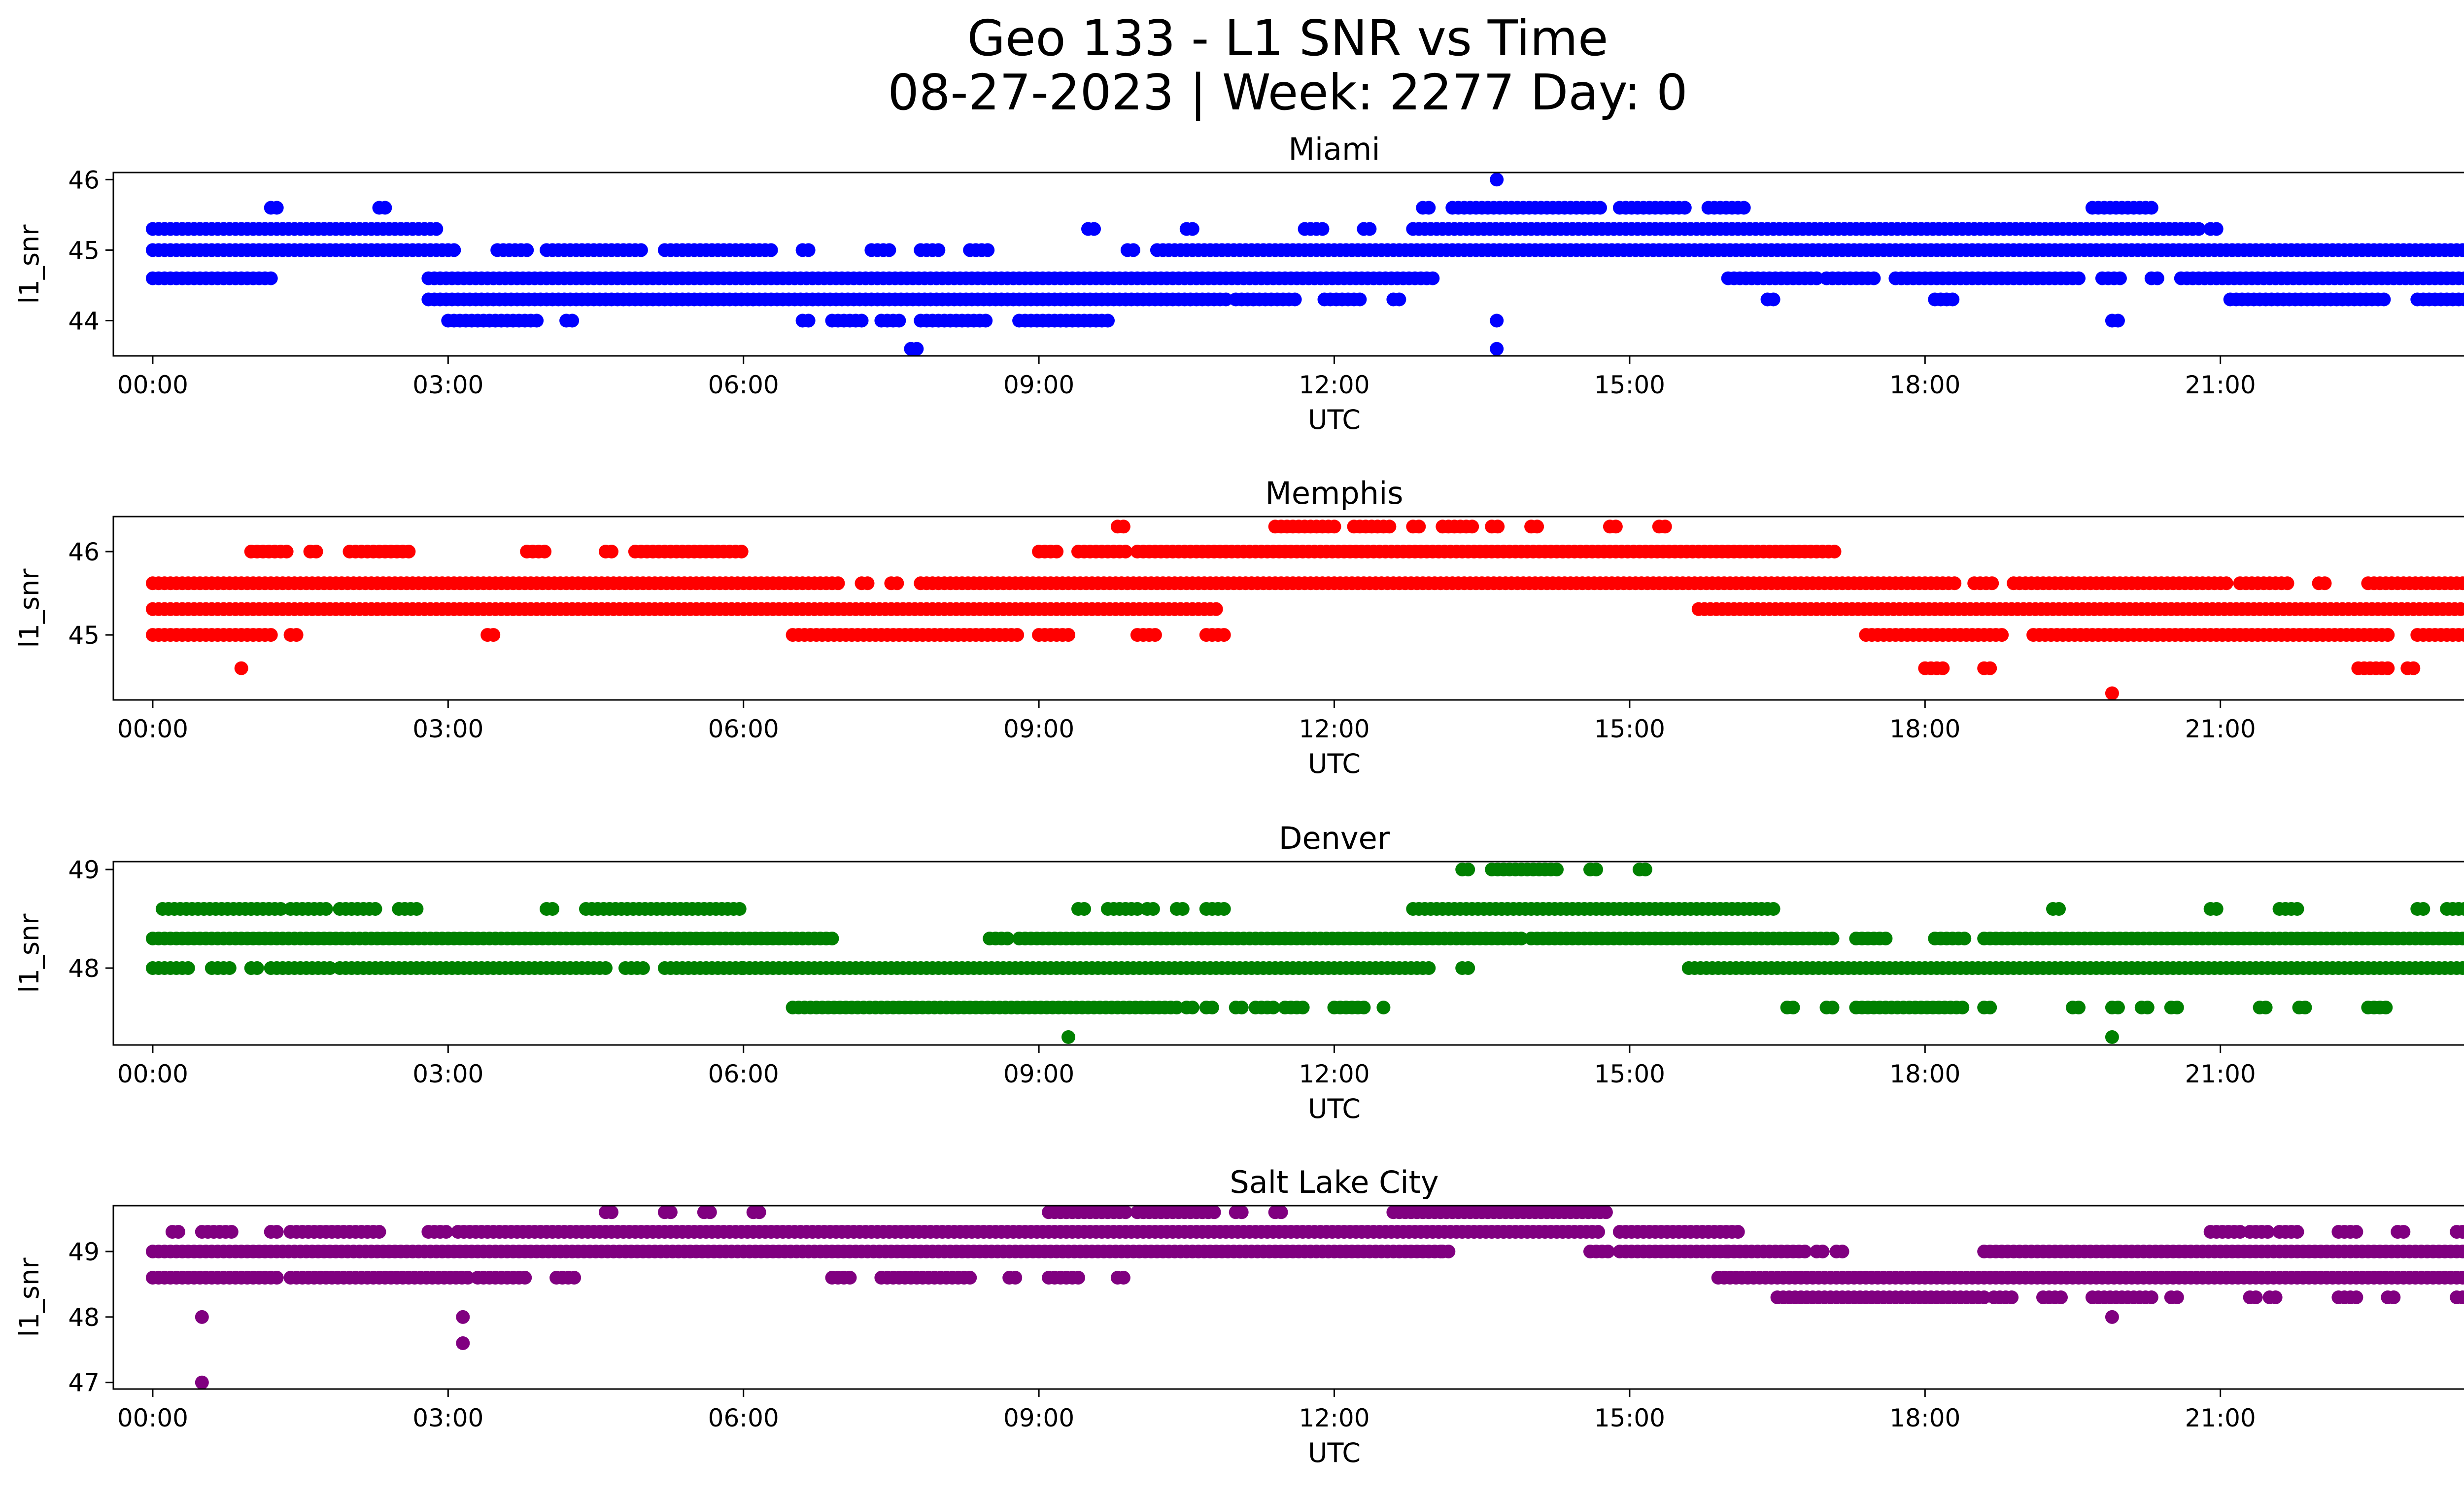 The image size is (2464, 1495). Describe the element at coordinates (1304, 1297) in the screenshot. I see `data-points` at that location.